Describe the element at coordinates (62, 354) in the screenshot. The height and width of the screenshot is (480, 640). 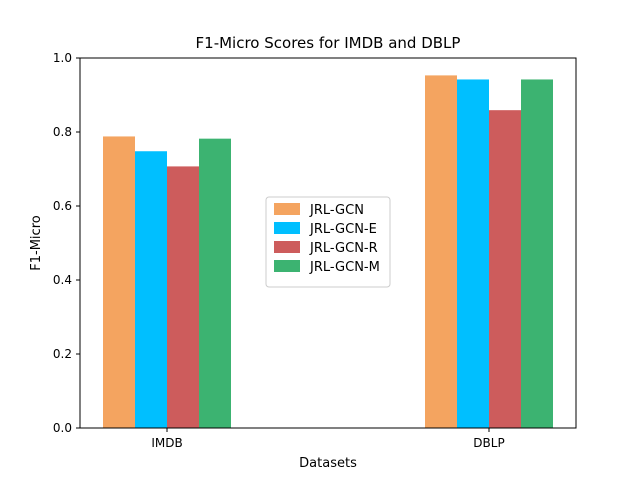
I see `y-tick-label: 0.2` at that location.